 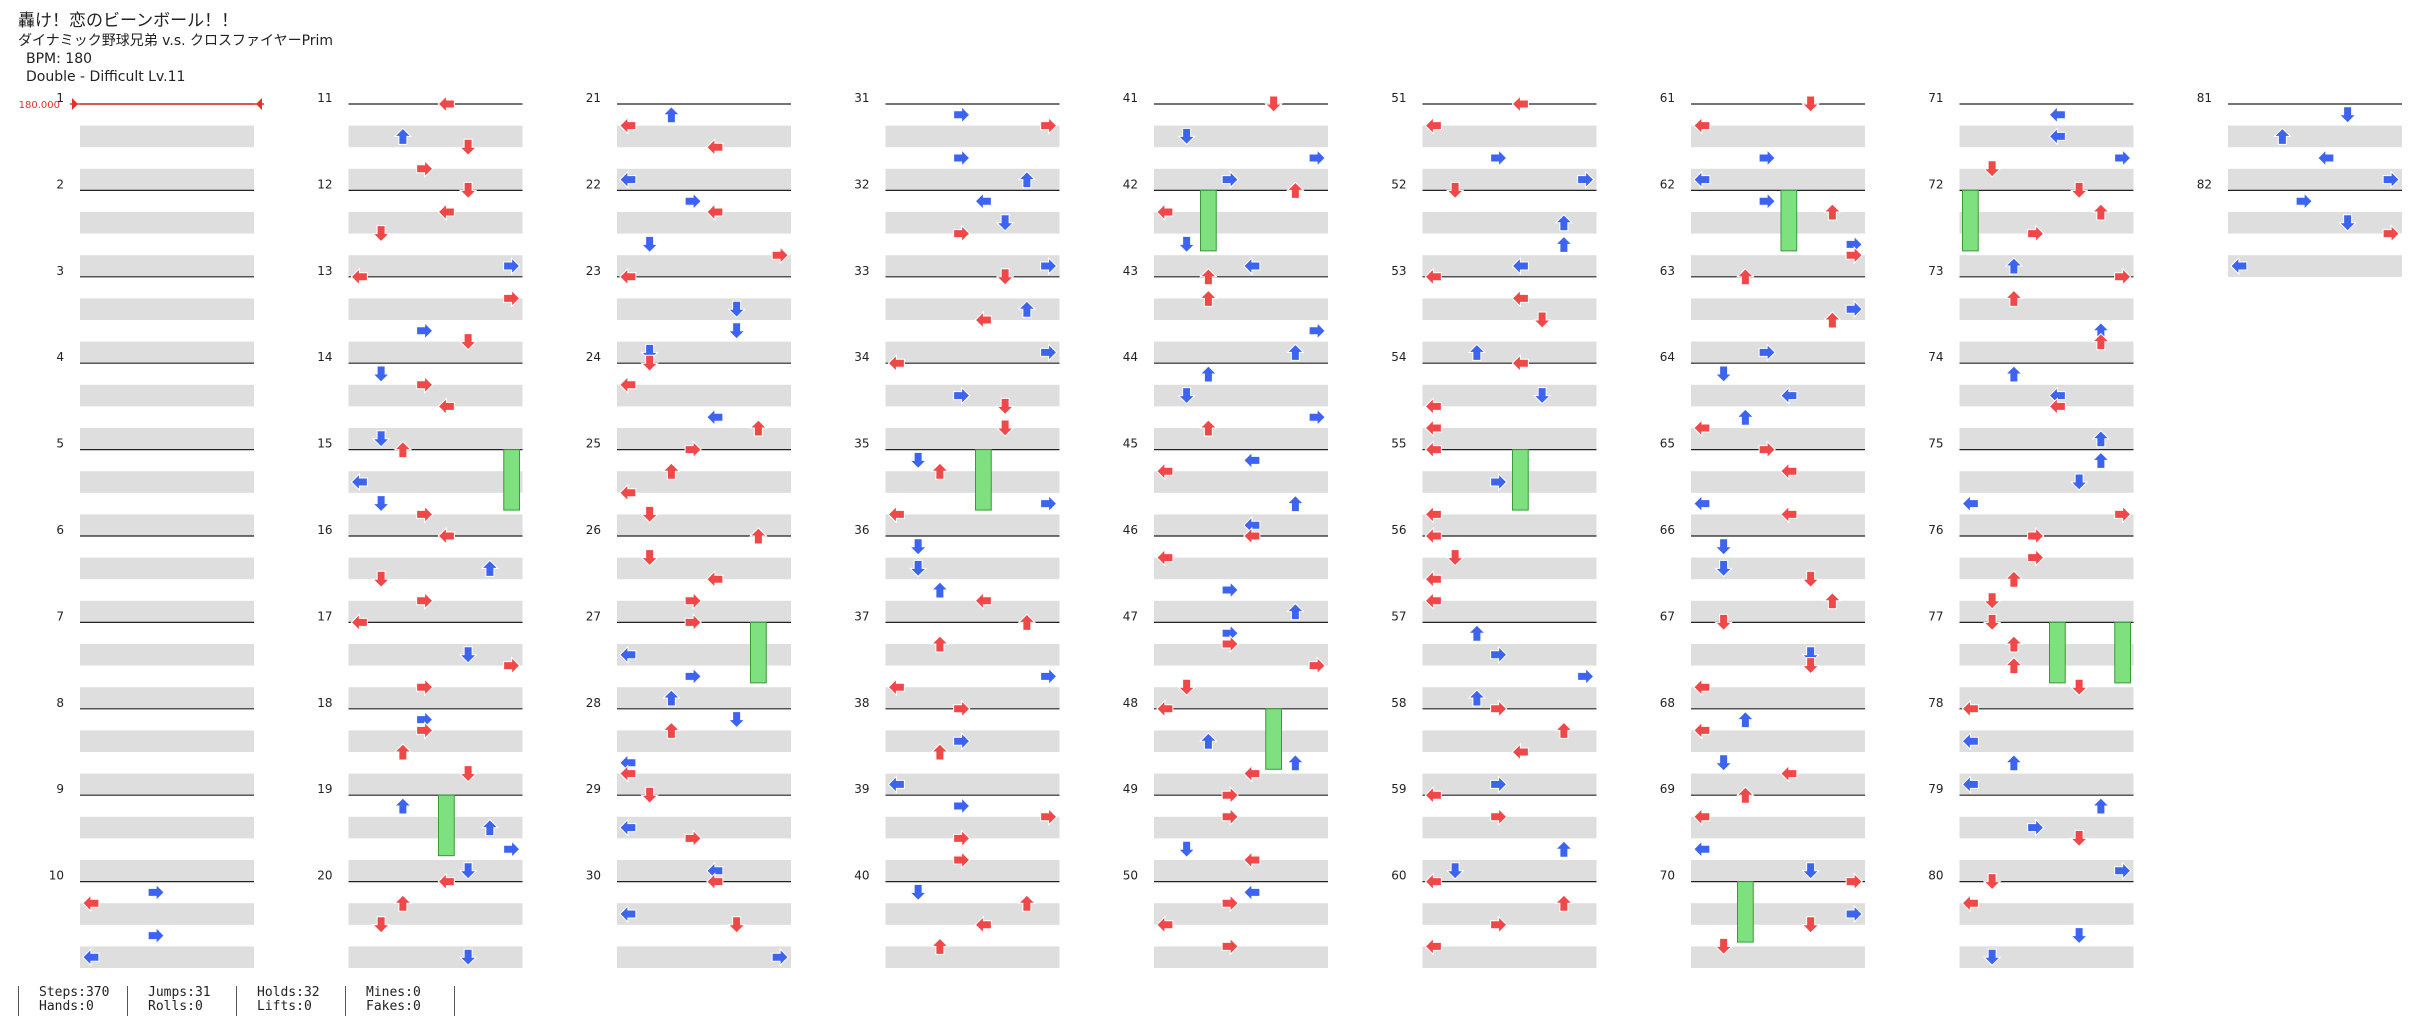 What do you see at coordinates (593, 271) in the screenshot?
I see `measure-number: 23` at bounding box center [593, 271].